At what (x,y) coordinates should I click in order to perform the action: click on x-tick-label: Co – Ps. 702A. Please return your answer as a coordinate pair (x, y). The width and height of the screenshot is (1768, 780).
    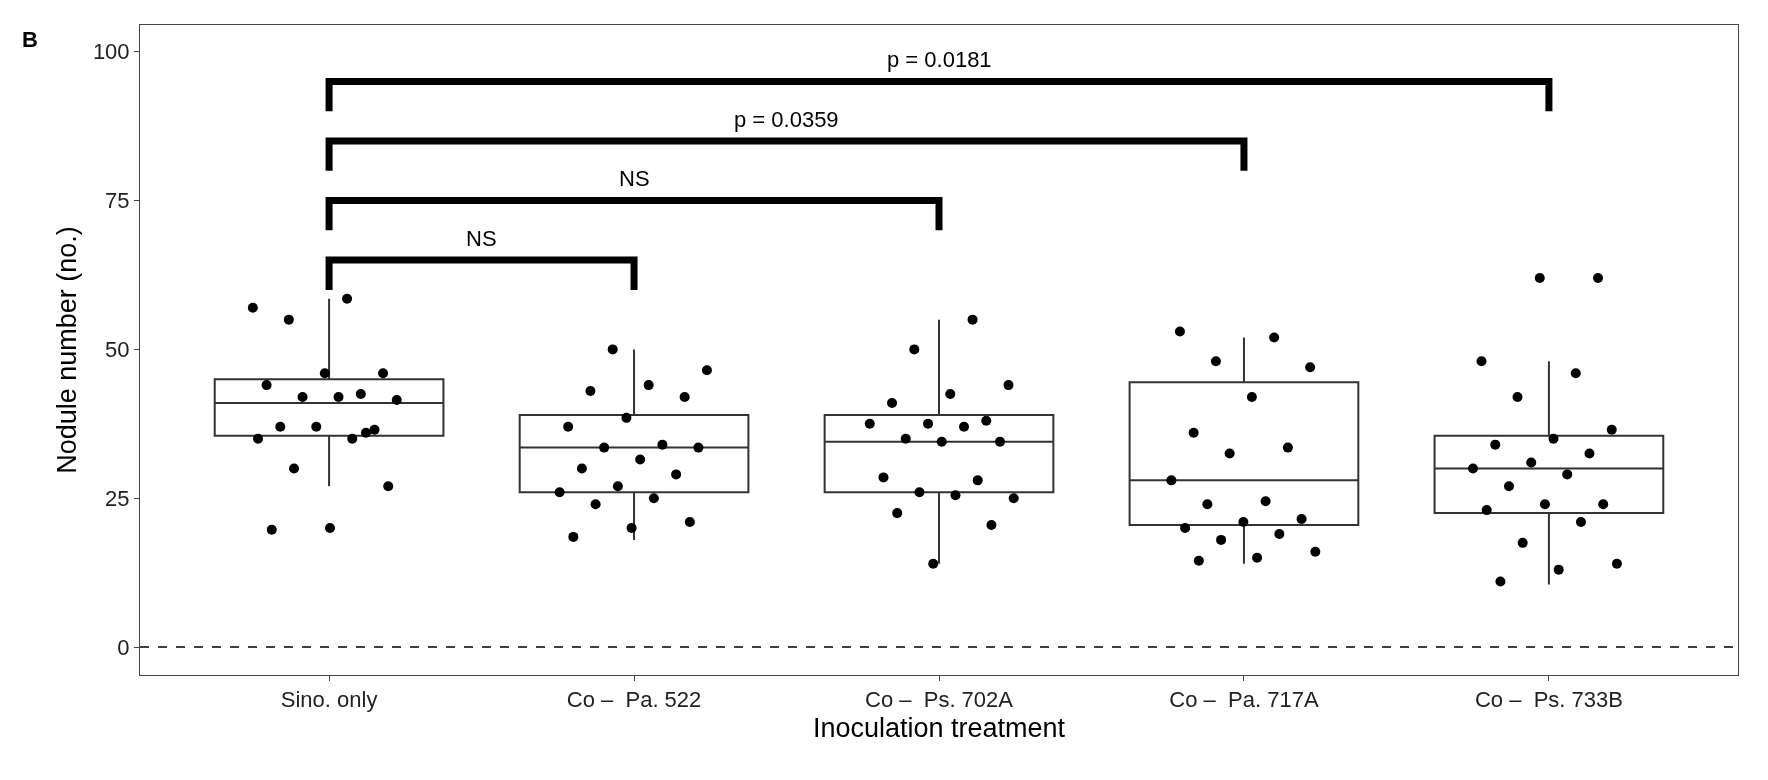
    Looking at the image, I should click on (939, 700).